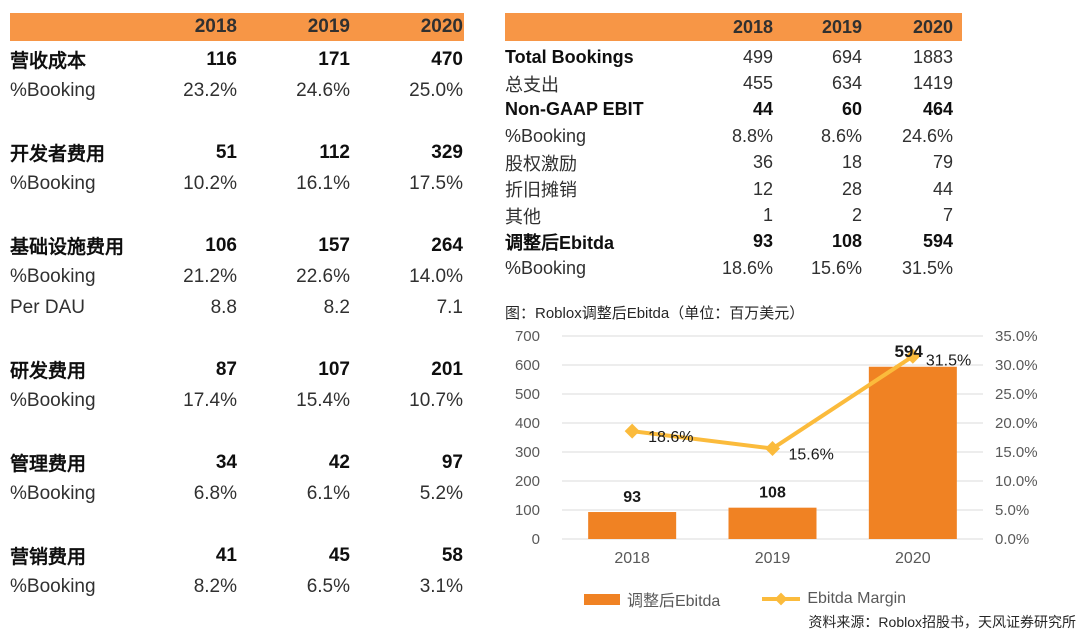 The width and height of the screenshot is (1080, 638). Describe the element at coordinates (449, 307) in the screenshot. I see `cell-value: 7.1` at that location.